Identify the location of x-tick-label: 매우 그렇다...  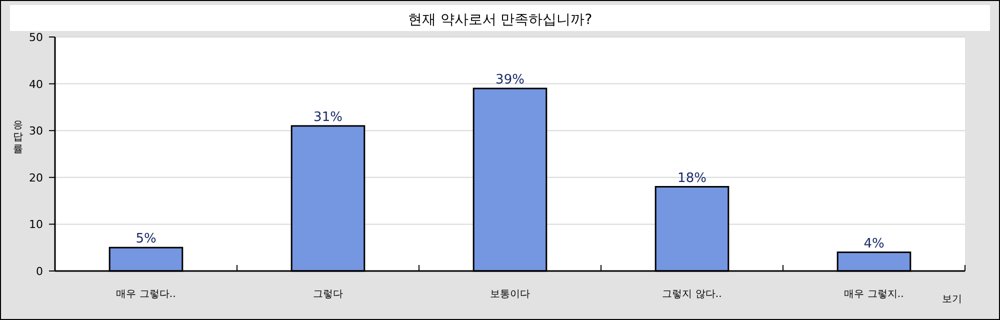
(146, 294).